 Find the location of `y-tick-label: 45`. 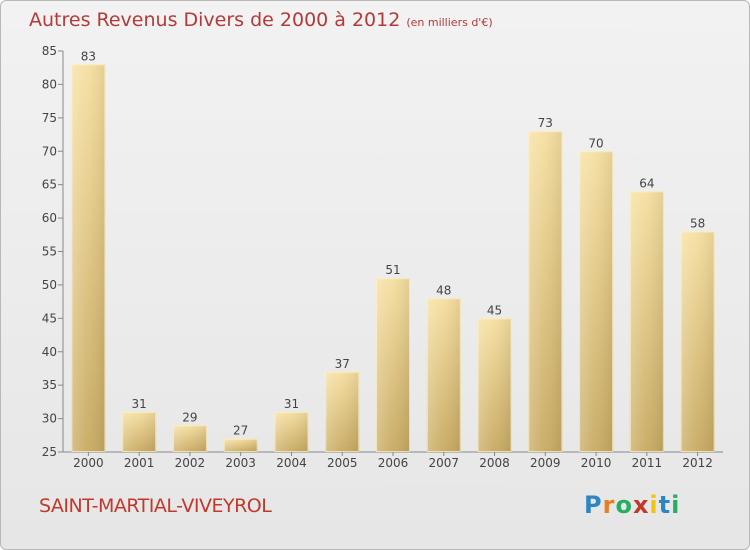

y-tick-label: 45 is located at coordinates (49, 318).